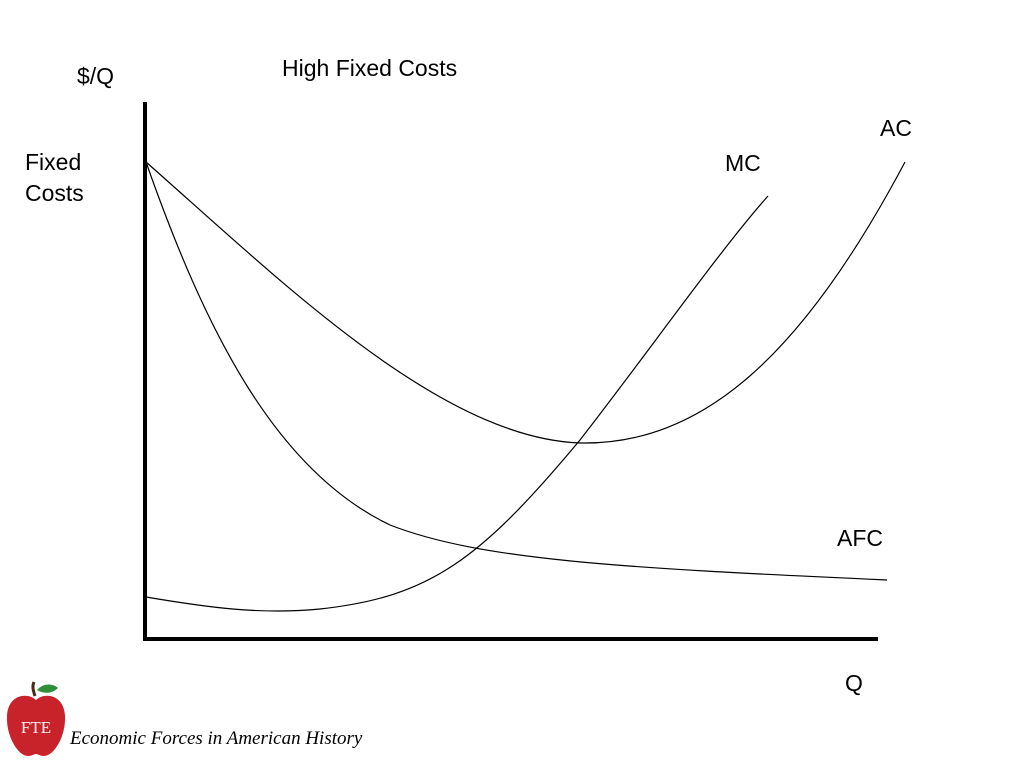 The height and width of the screenshot is (768, 1024). Describe the element at coordinates (896, 128) in the screenshot. I see `ac-label: AC` at that location.